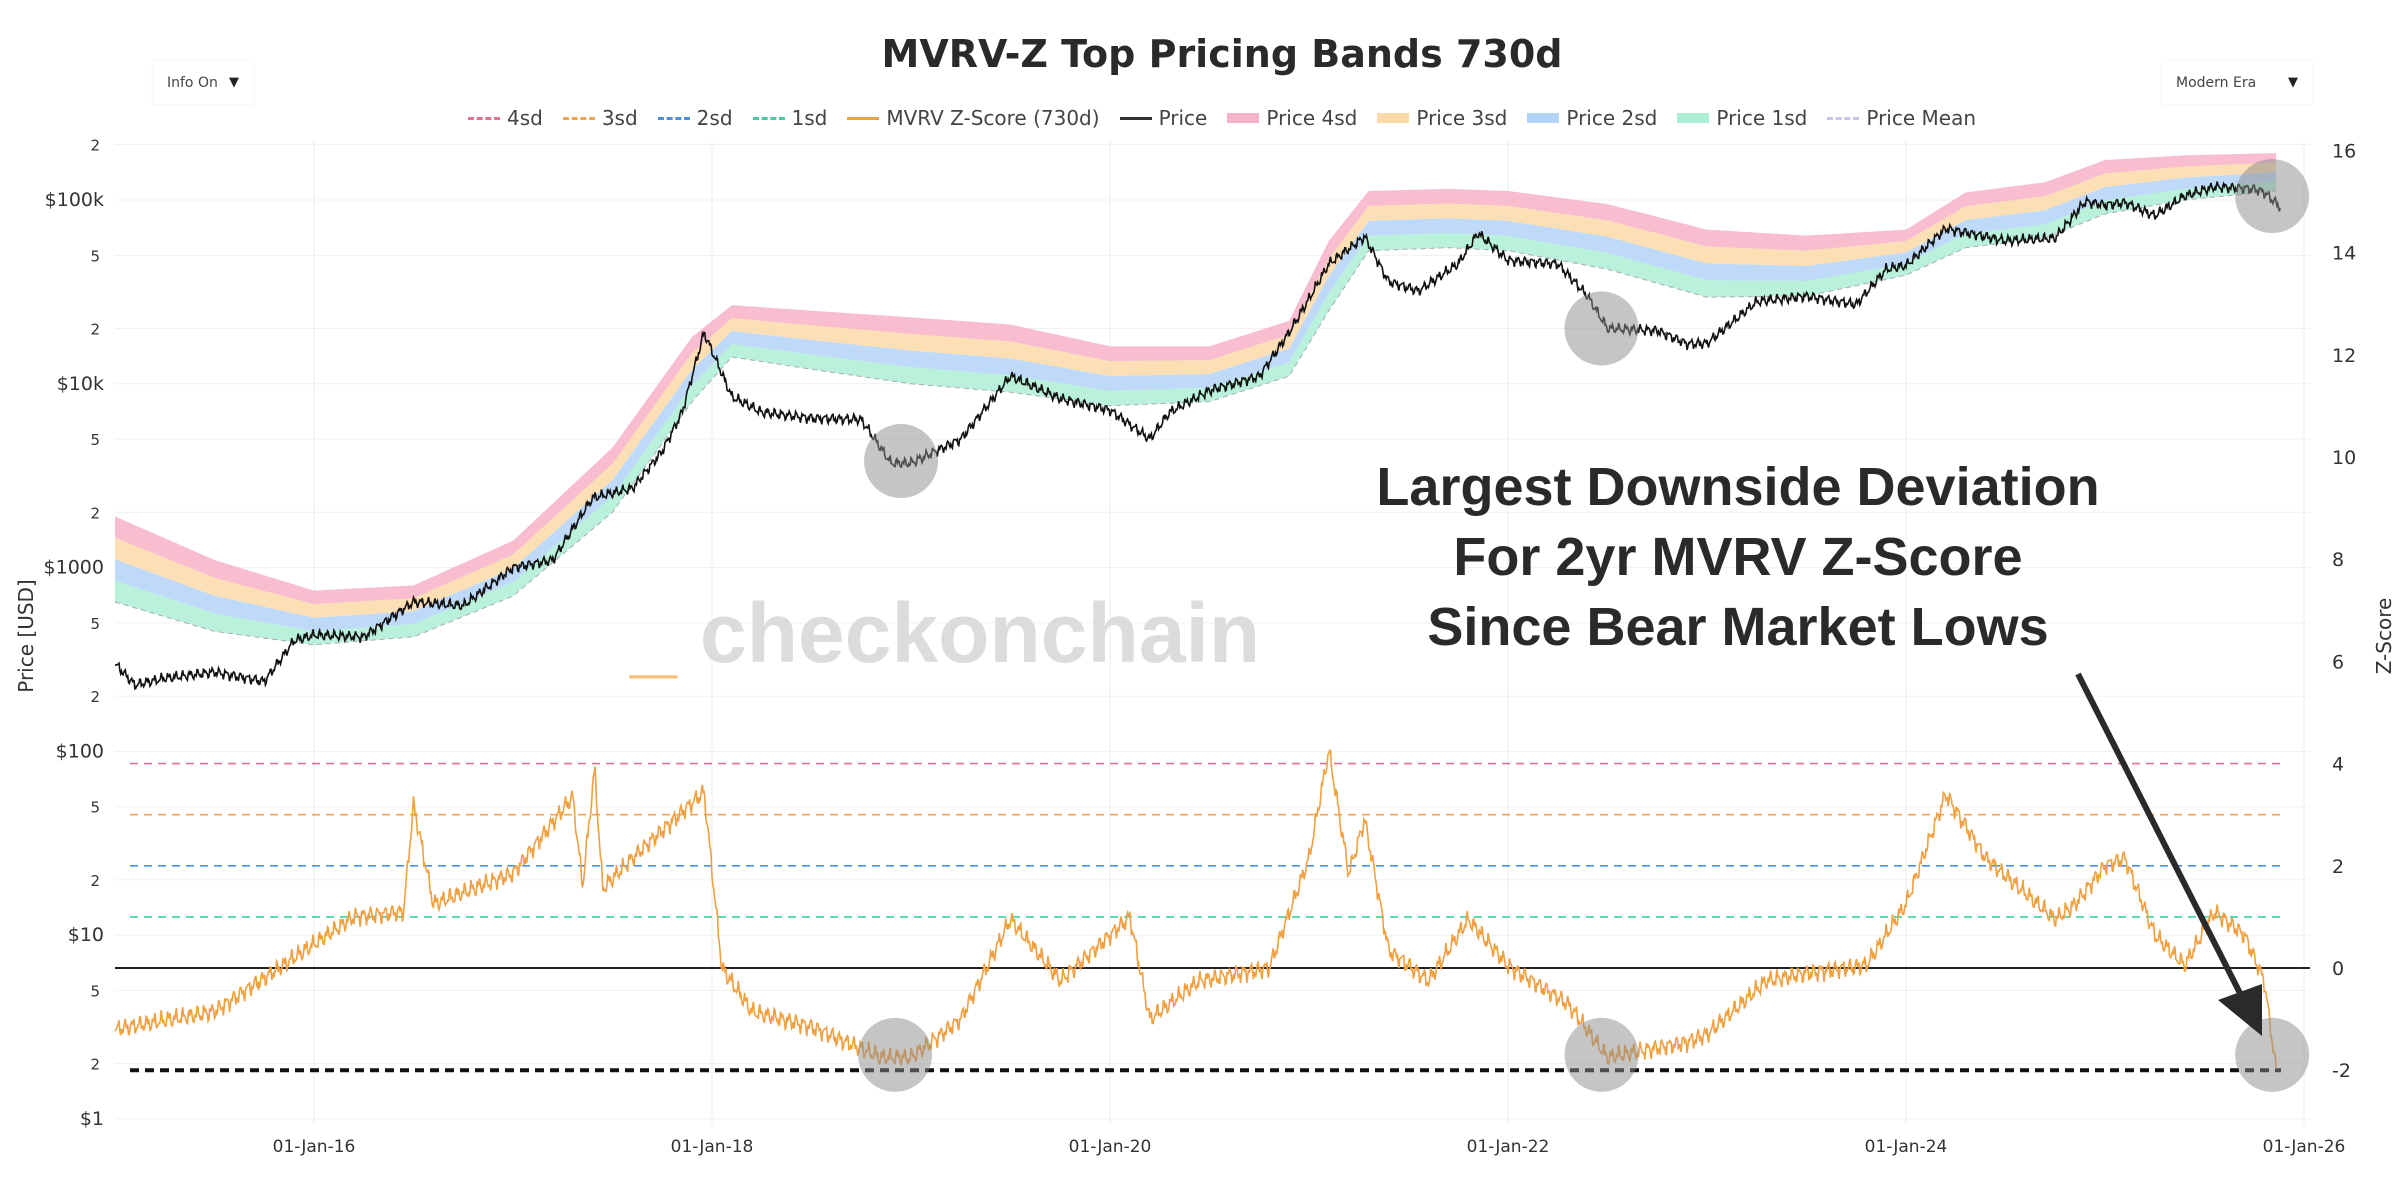 The height and width of the screenshot is (1204, 2400). I want to click on legend-item: 1sd, so click(790, 118).